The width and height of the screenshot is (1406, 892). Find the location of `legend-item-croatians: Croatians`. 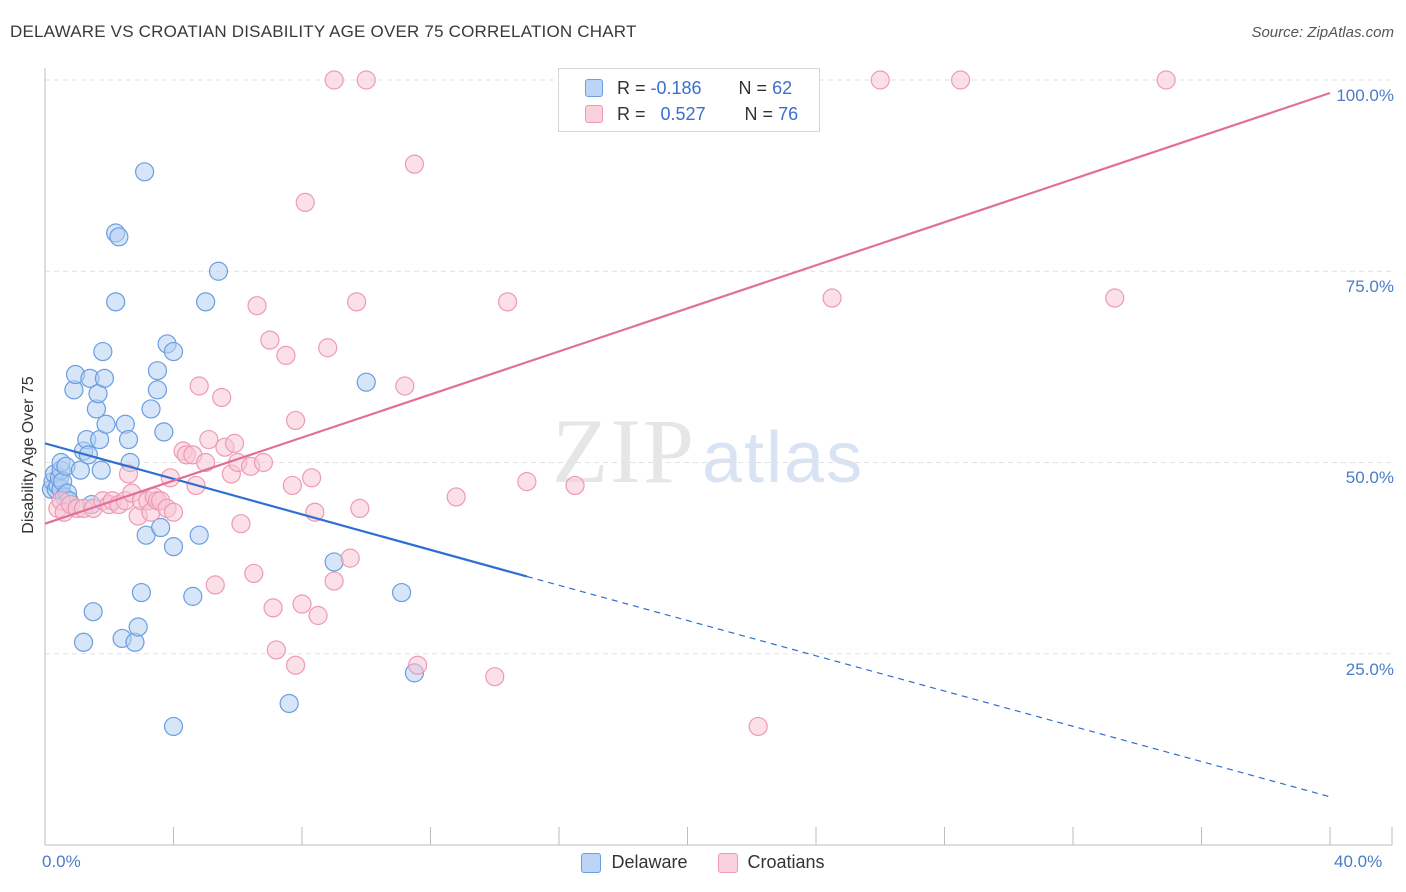

legend-item-croatians: Croatians is located at coordinates (771, 862).